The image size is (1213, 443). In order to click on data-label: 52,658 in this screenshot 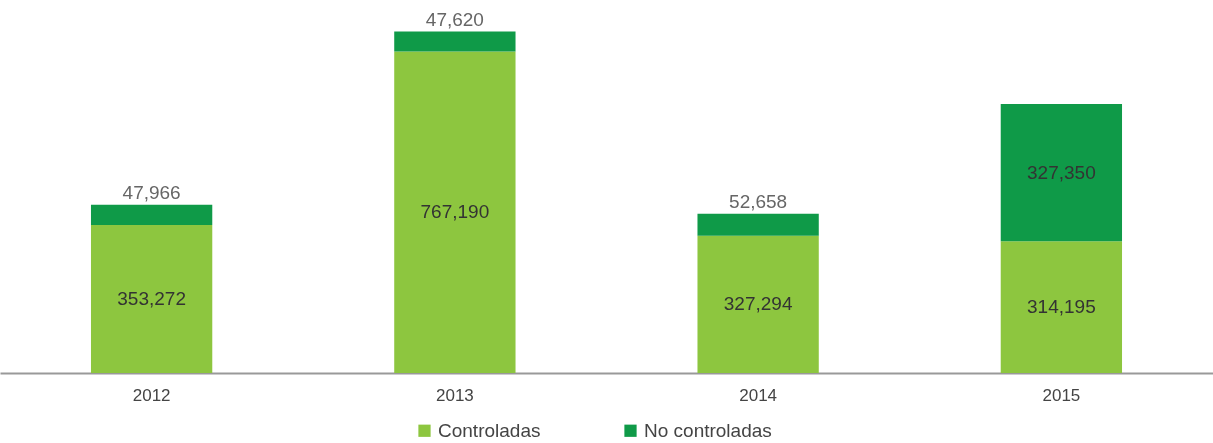, I will do `click(758, 202)`.